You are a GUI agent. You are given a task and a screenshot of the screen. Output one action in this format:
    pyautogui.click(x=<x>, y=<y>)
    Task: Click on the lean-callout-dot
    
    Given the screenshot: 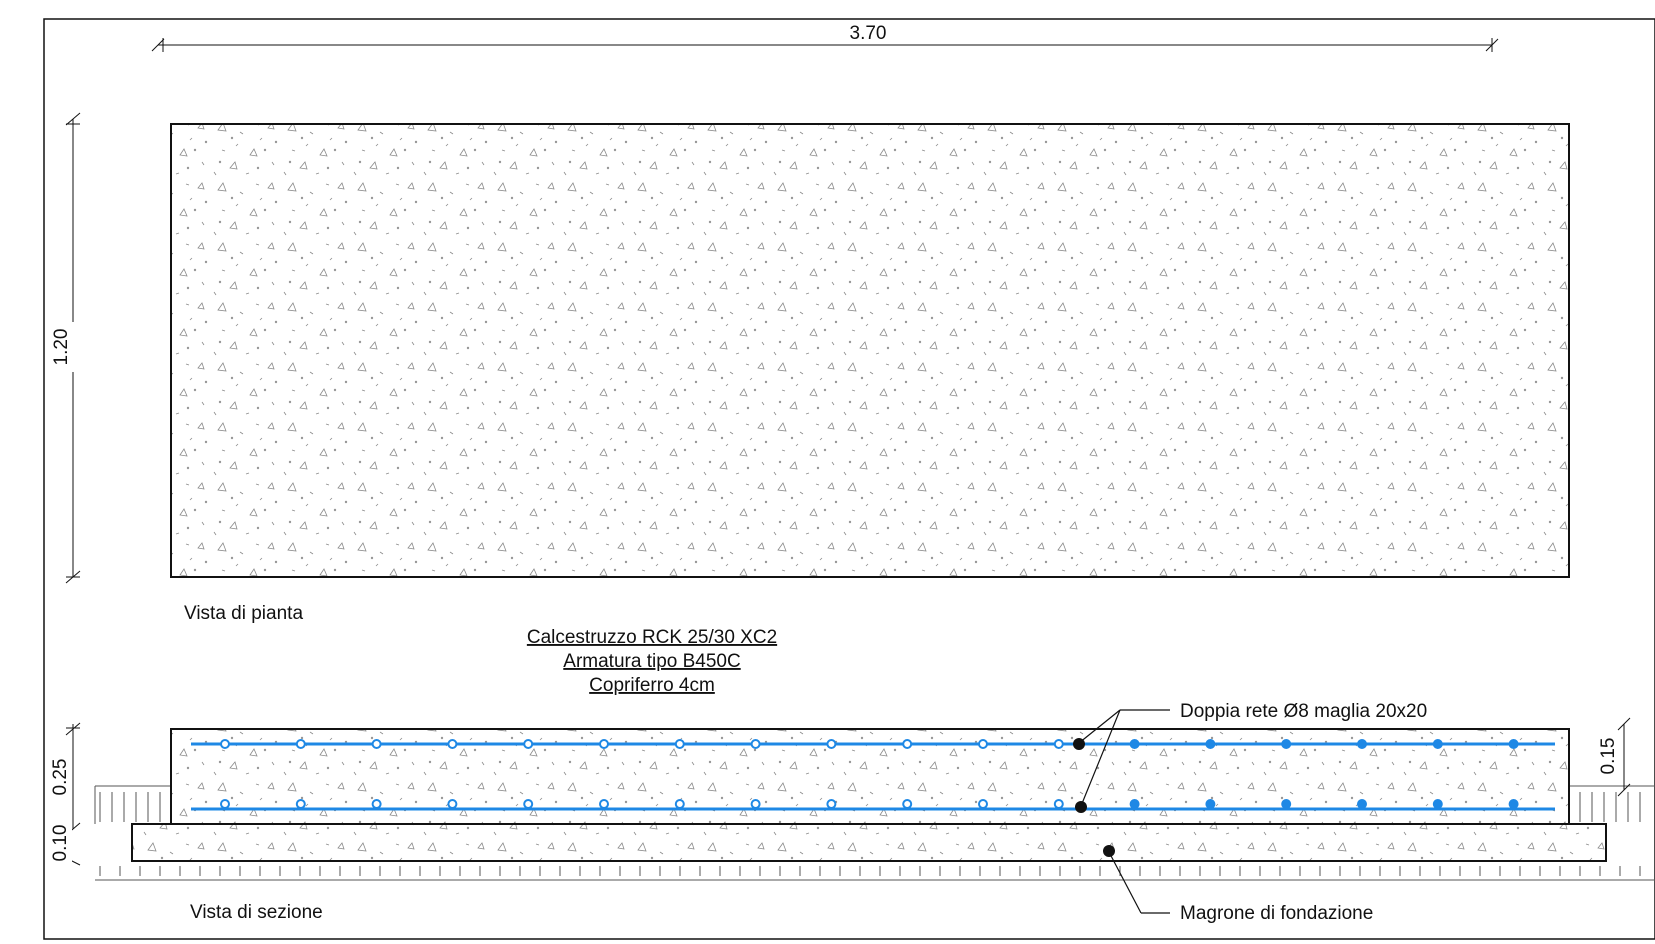 What is the action you would take?
    pyautogui.click(x=1109, y=851)
    